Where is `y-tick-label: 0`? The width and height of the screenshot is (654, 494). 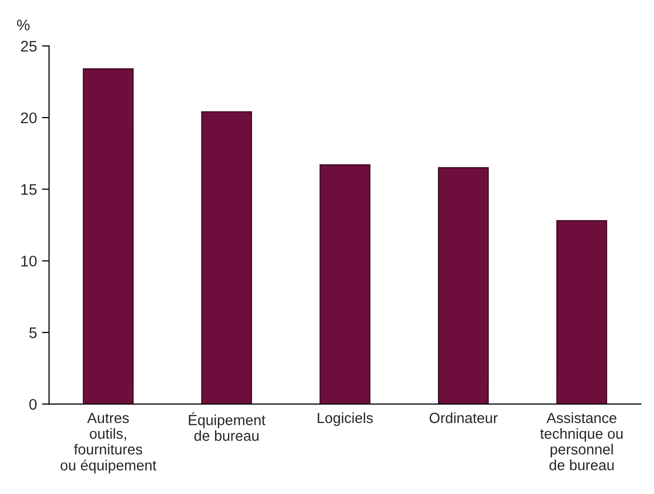
y-tick-label: 0 is located at coordinates (33, 404).